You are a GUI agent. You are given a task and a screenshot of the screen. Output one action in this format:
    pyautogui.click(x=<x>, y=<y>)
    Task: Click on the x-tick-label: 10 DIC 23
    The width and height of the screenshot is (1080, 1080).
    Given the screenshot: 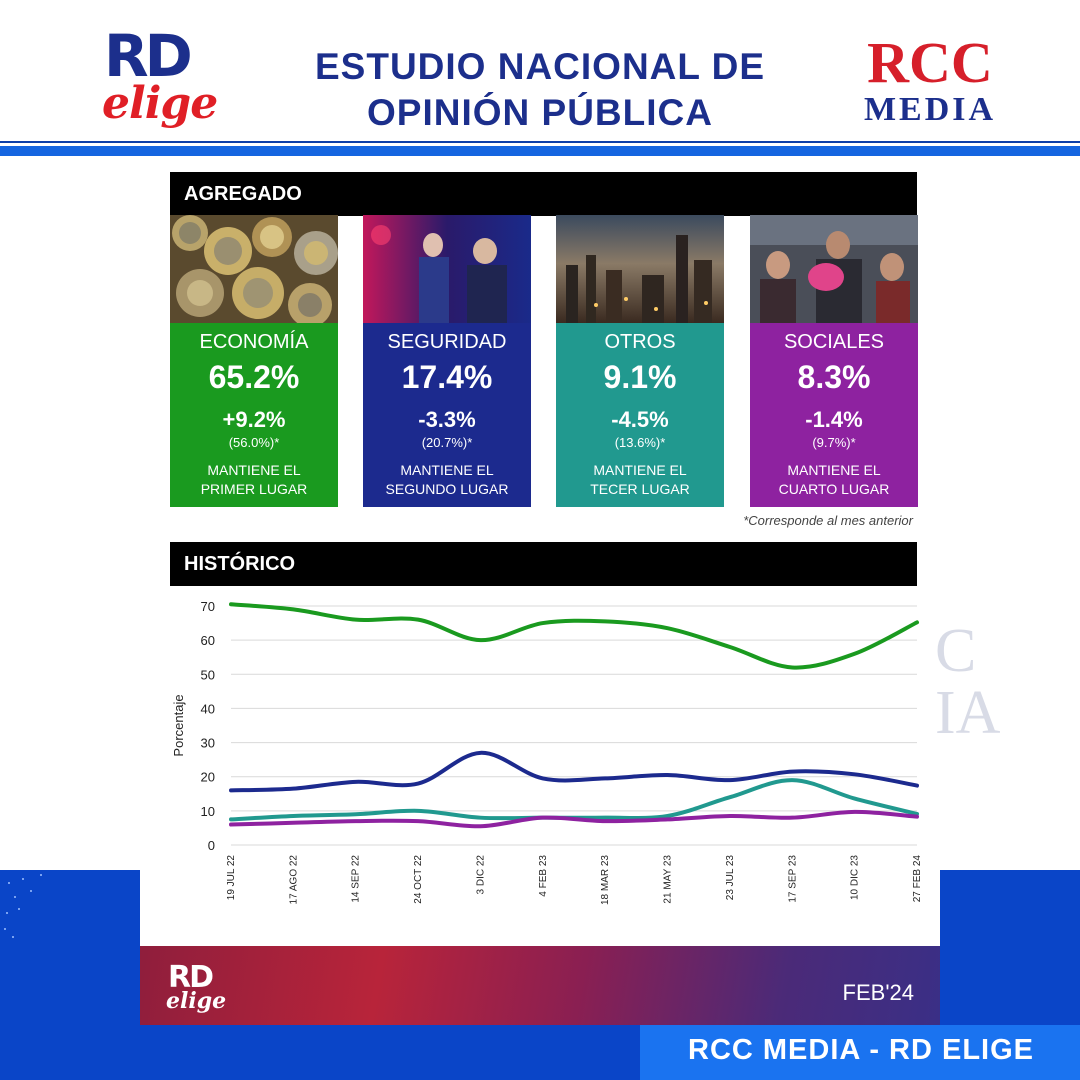 What is the action you would take?
    pyautogui.click(x=855, y=877)
    